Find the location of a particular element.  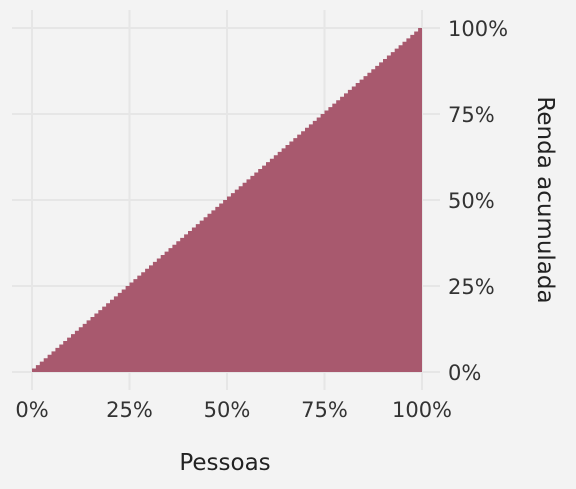

x-tick-label: 100% is located at coordinates (422, 410).